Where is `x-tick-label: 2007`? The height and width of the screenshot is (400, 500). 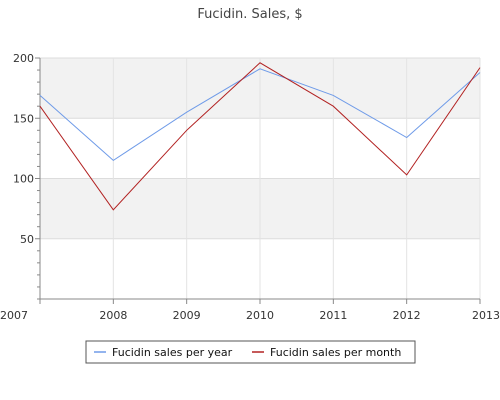 x-tick-label: 2007 is located at coordinates (14, 315).